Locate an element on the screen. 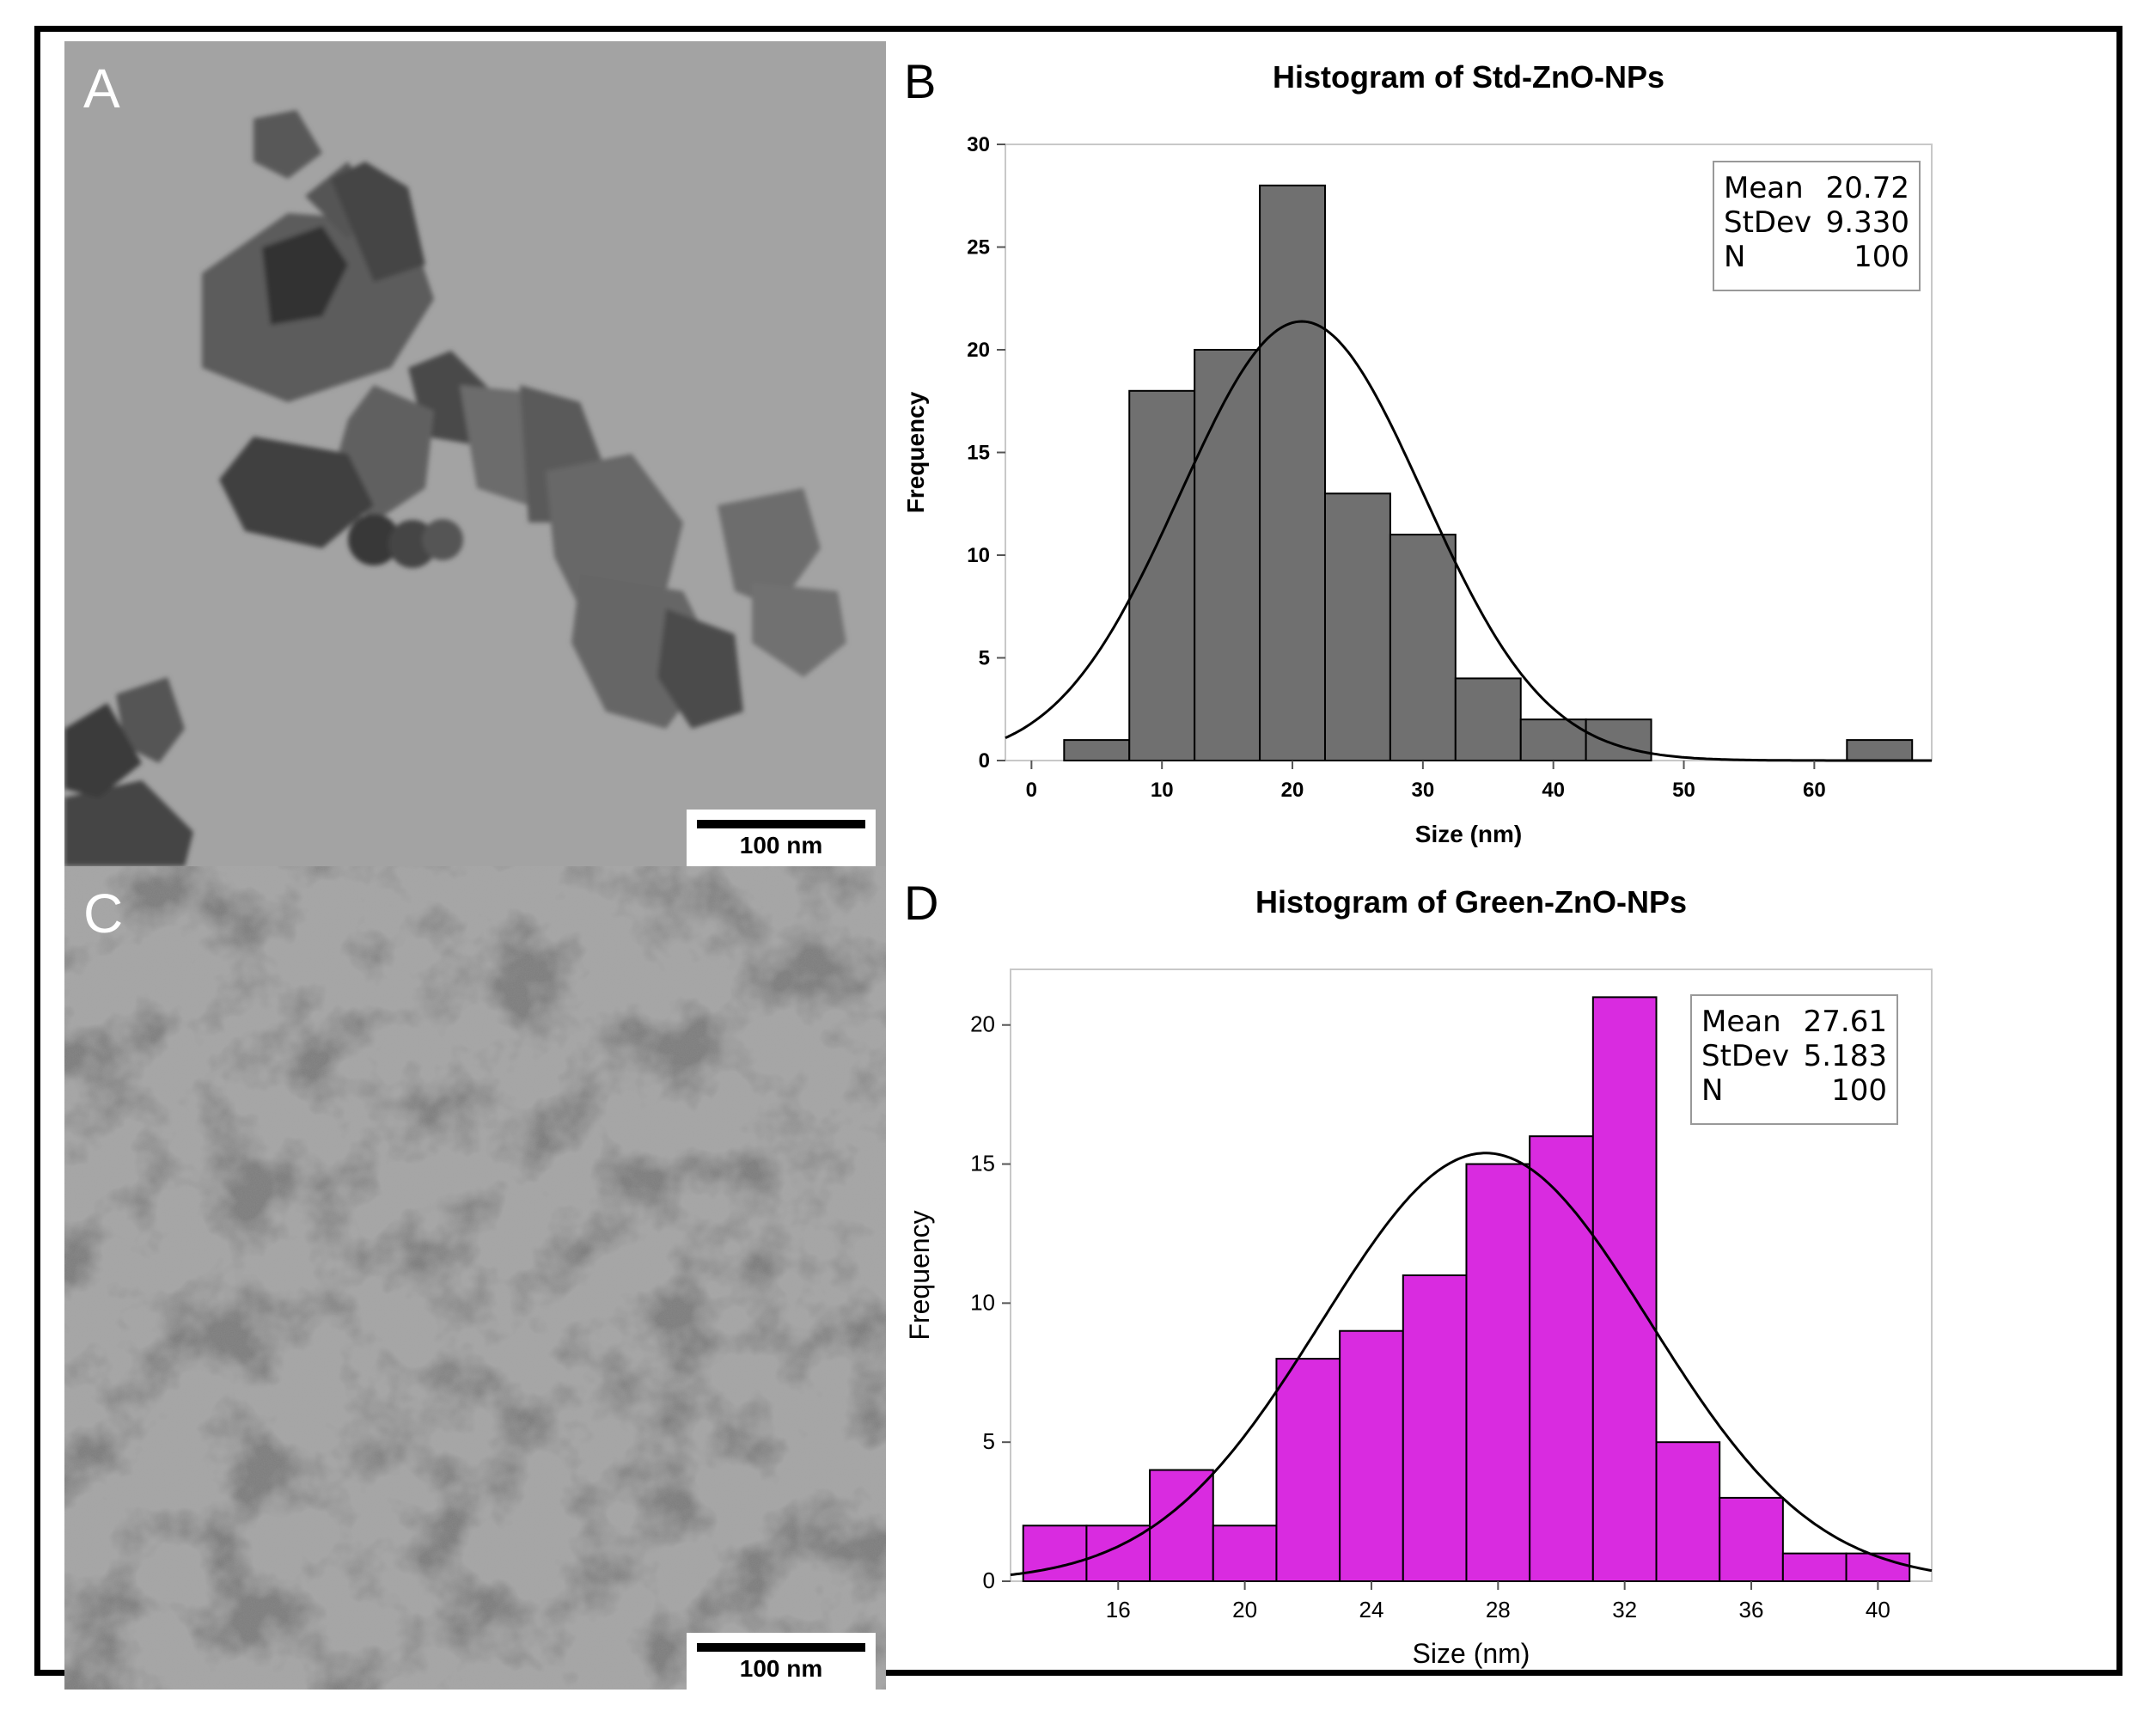 This screenshot has height=1711, width=2156. scale-bar-a: 100 nm is located at coordinates (781, 838).